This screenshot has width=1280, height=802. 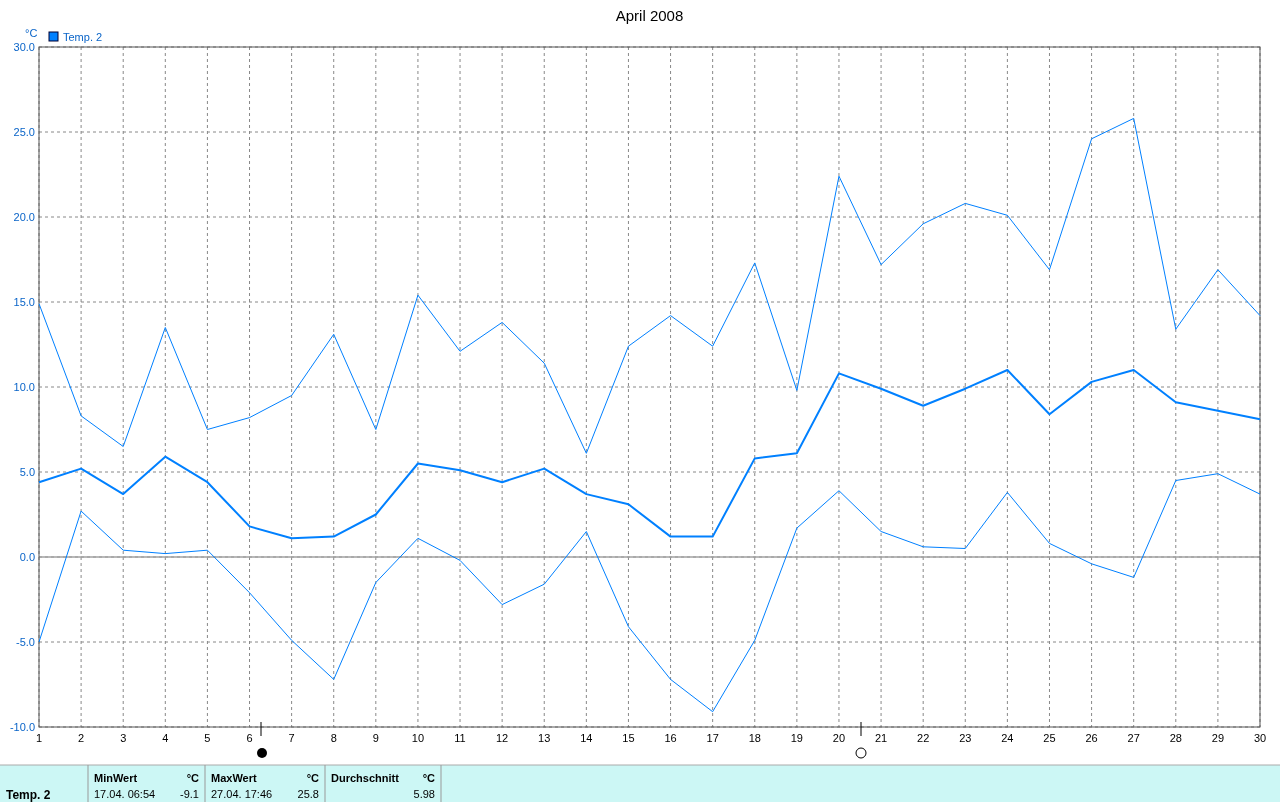 What do you see at coordinates (116, 778) in the screenshot?
I see `text: MinWert` at bounding box center [116, 778].